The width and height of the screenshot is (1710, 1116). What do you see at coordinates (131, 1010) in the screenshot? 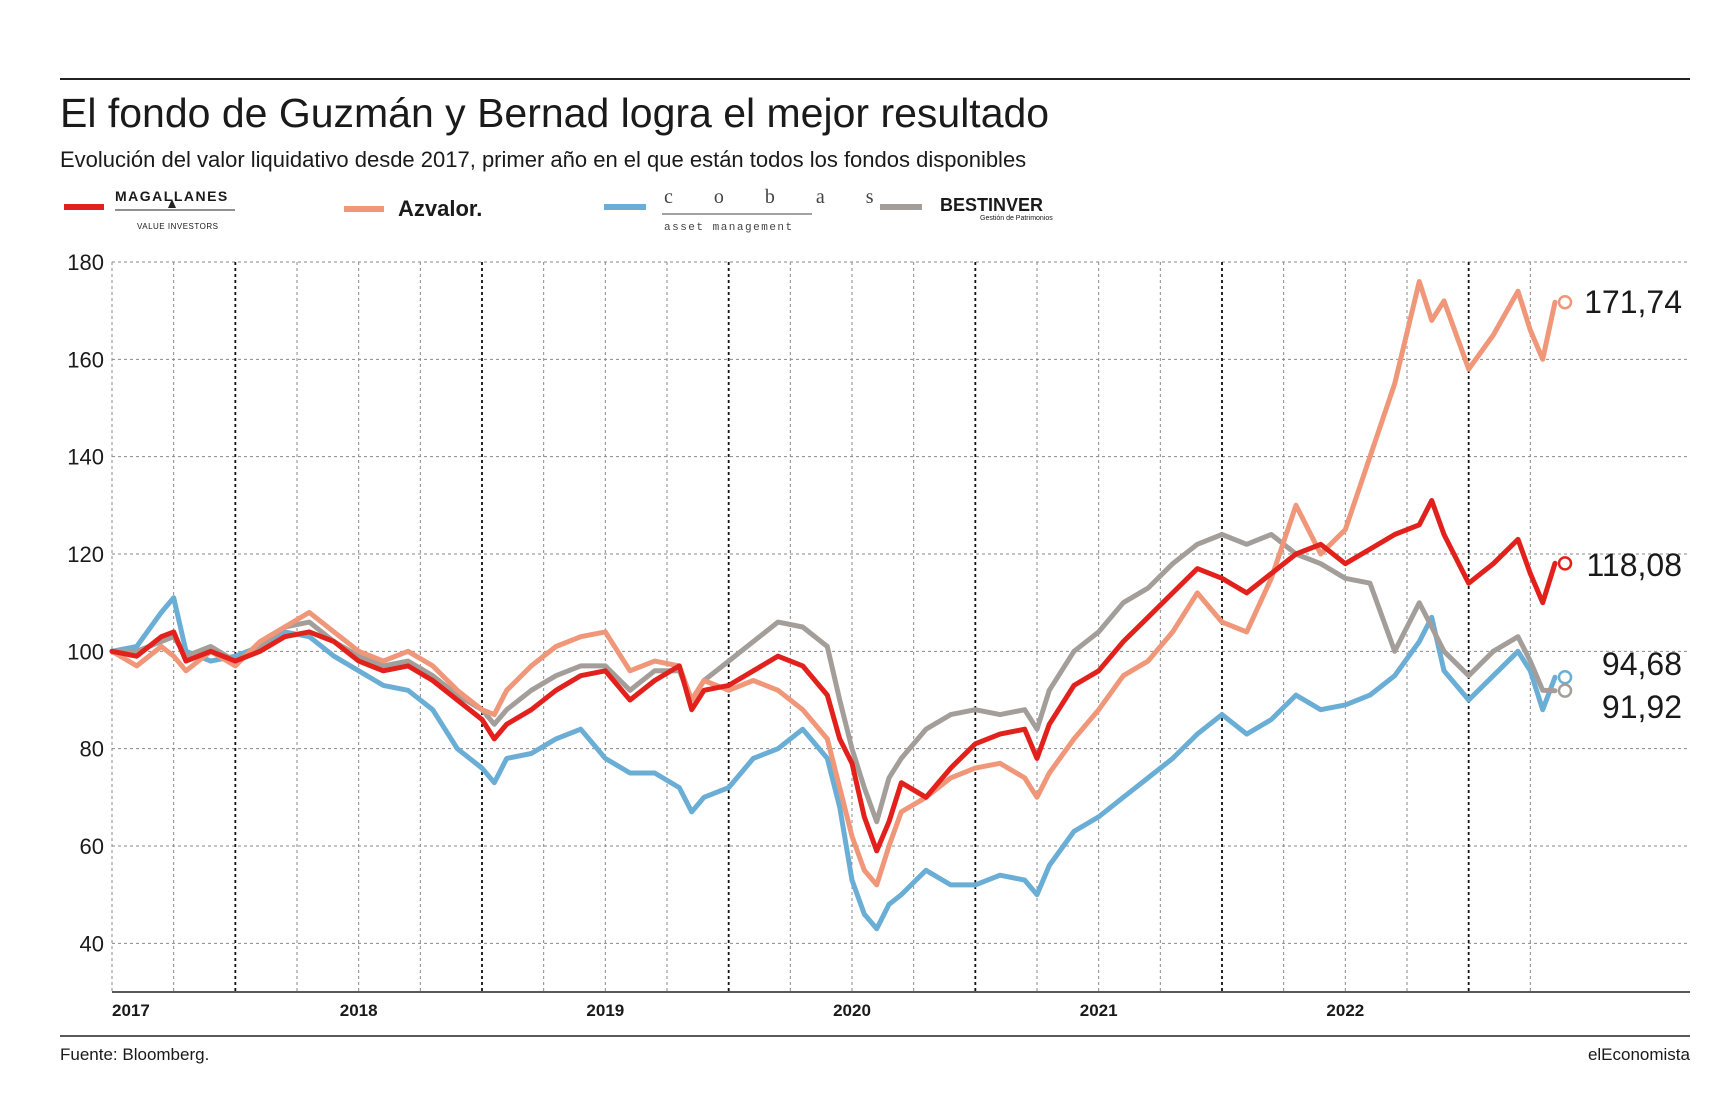
I see `x-tick-label: 2017` at bounding box center [131, 1010].